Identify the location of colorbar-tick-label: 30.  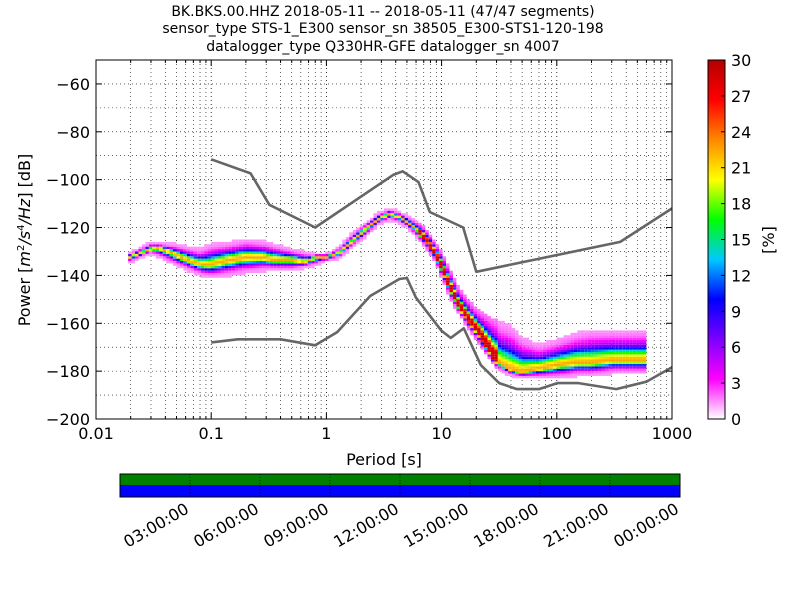
(741, 60).